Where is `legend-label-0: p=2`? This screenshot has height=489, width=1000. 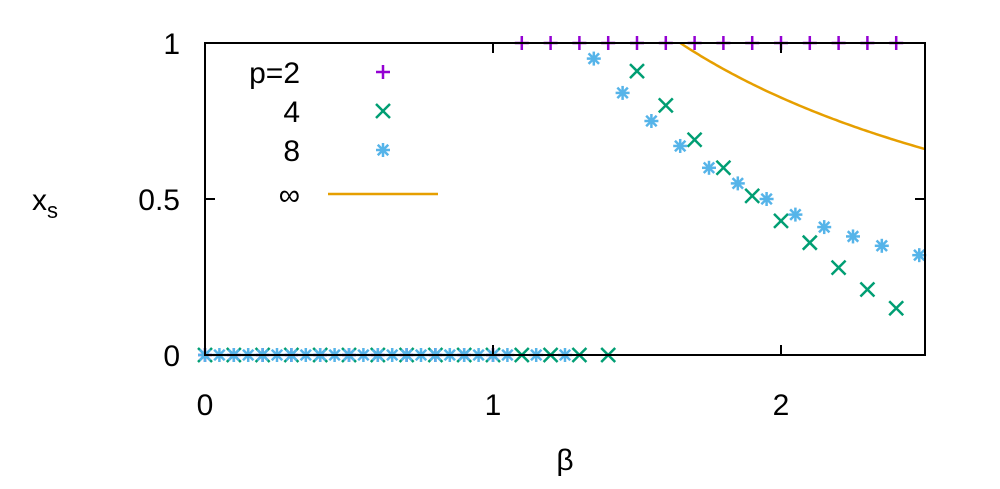
legend-label-0: p=2 is located at coordinates (274, 73).